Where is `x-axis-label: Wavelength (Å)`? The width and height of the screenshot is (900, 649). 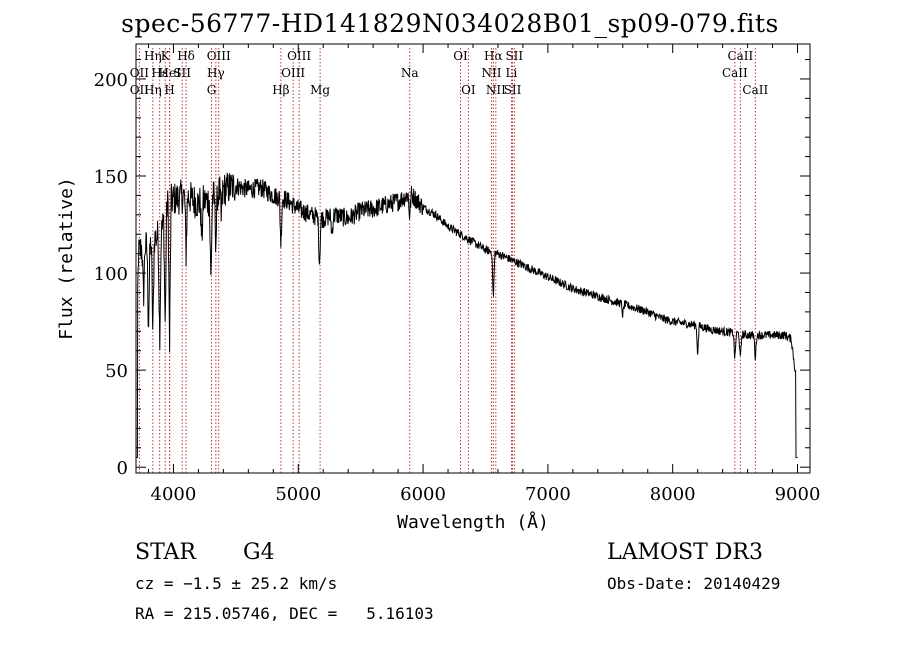 x-axis-label: Wavelength (Å) is located at coordinates (473, 522).